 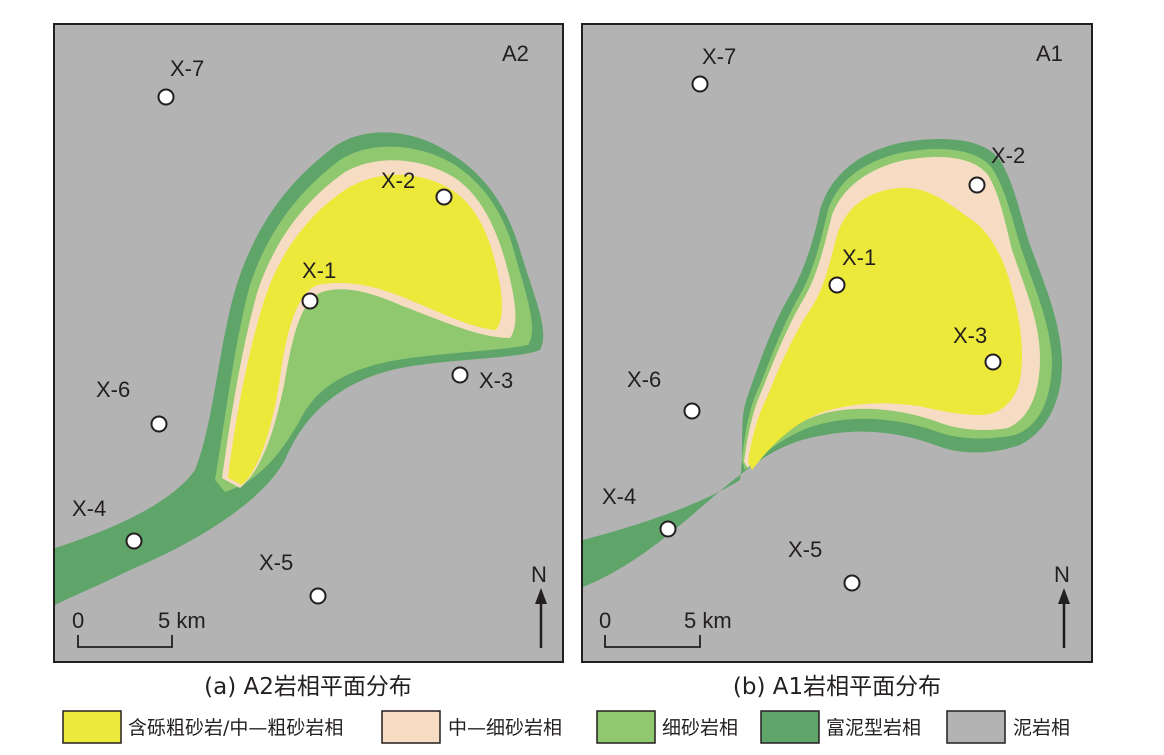 What do you see at coordinates (976, 727) in the screenshot?
I see `legend-swatch-mud` at bounding box center [976, 727].